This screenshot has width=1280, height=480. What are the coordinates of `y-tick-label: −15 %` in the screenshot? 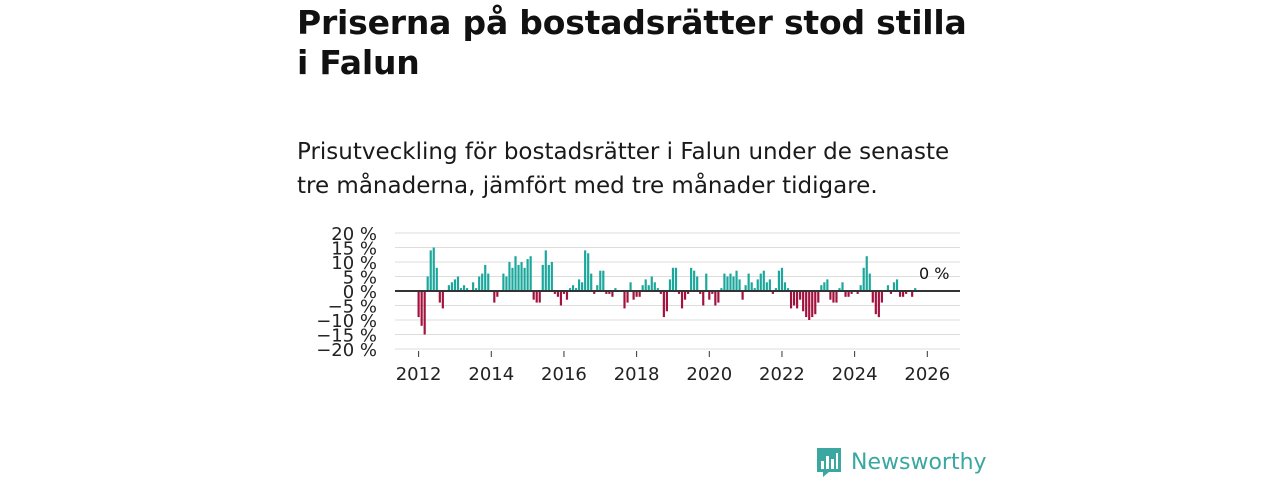 It's located at (346, 336).